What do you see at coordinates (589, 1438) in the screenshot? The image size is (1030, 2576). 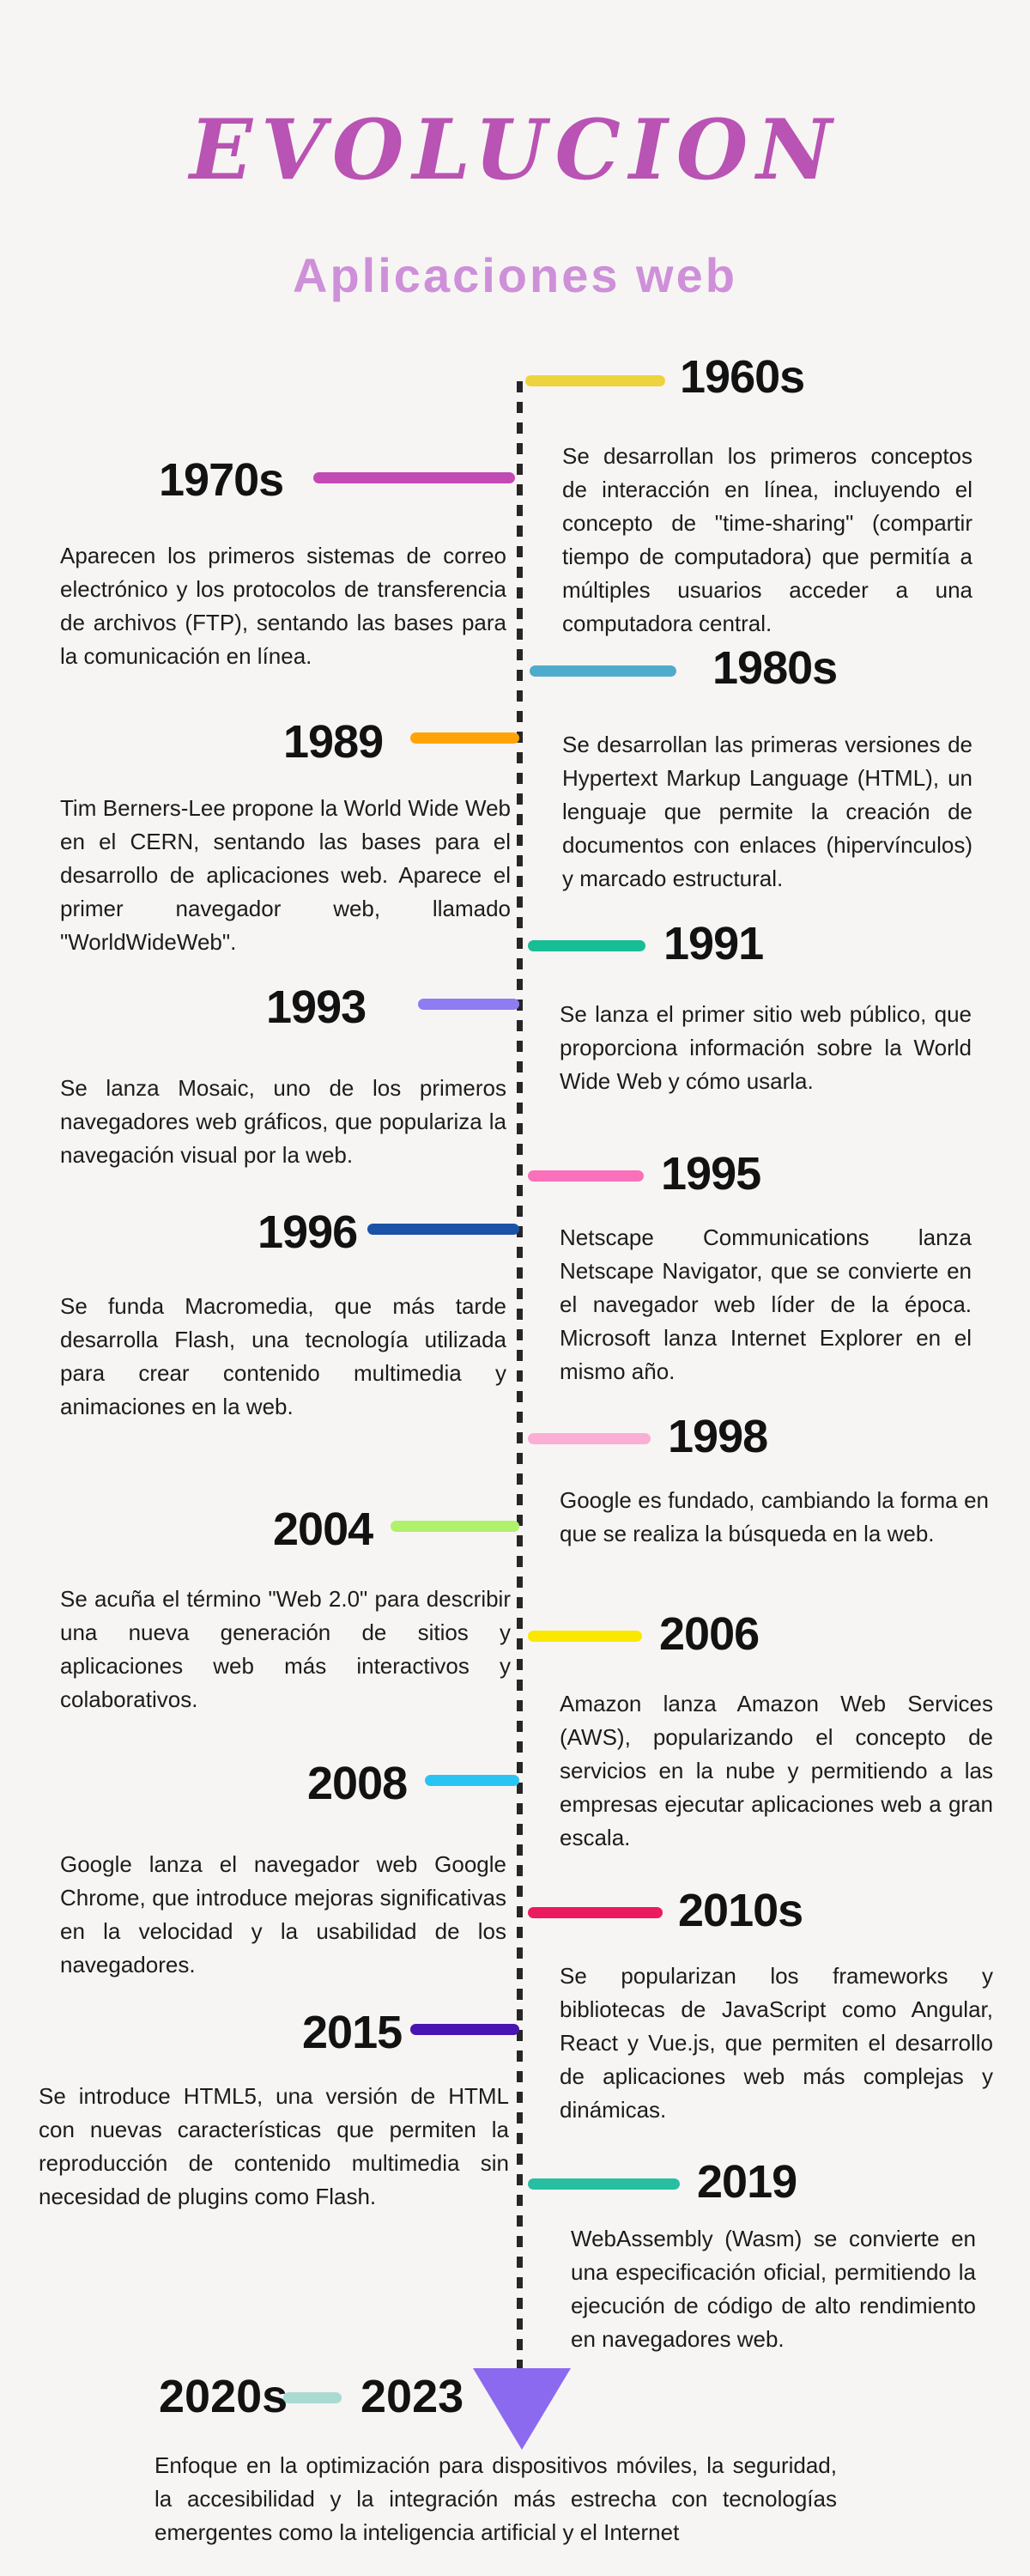 I see `connector-1998` at bounding box center [589, 1438].